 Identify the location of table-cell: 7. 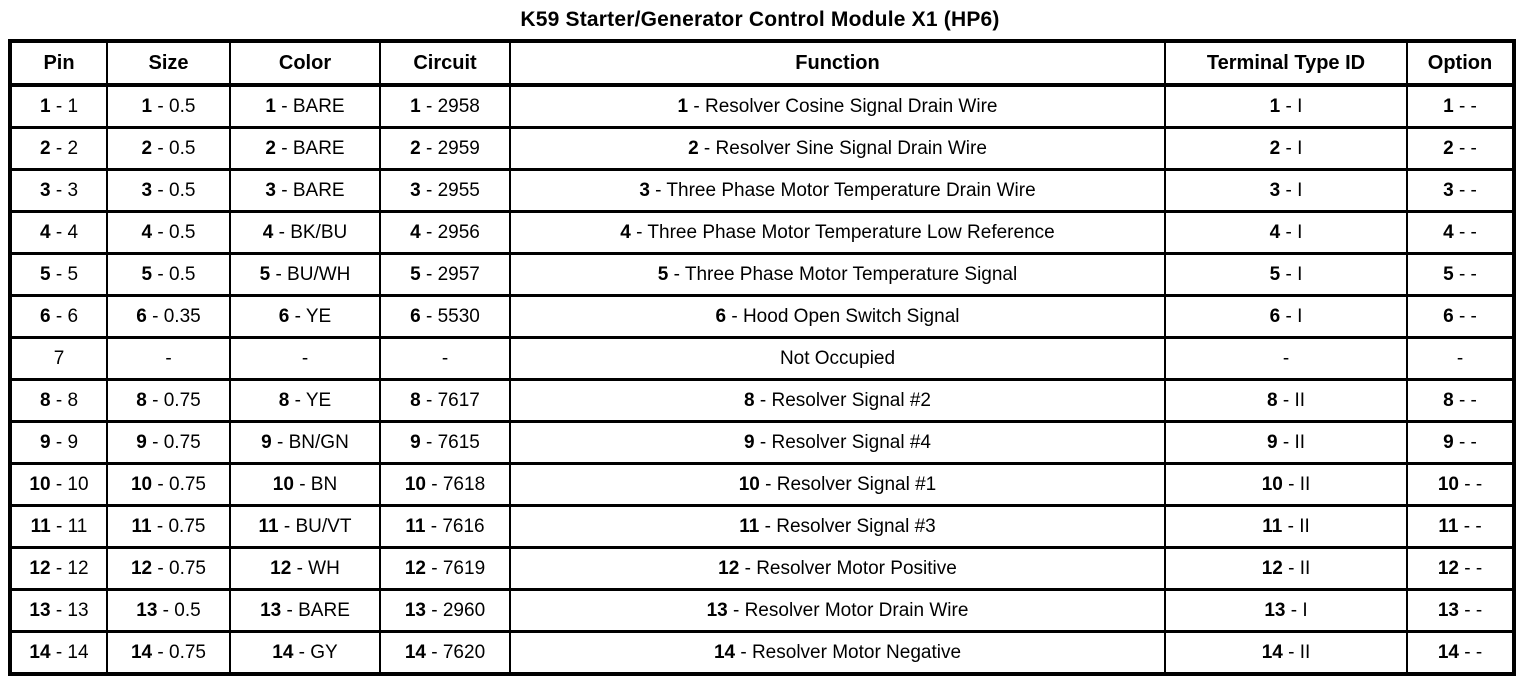
(58, 358).